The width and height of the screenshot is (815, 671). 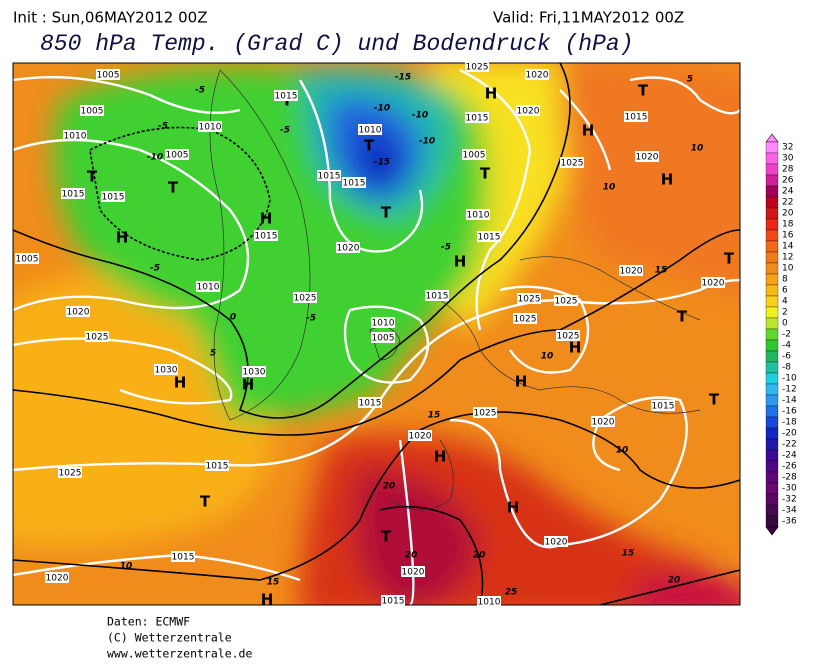 I want to click on colorbar-label: -22, so click(x=789, y=445).